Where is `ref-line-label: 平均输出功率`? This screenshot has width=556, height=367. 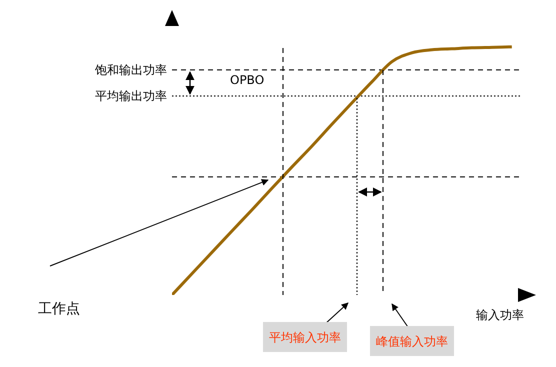
ref-line-label: 平均输出功率 is located at coordinates (131, 96).